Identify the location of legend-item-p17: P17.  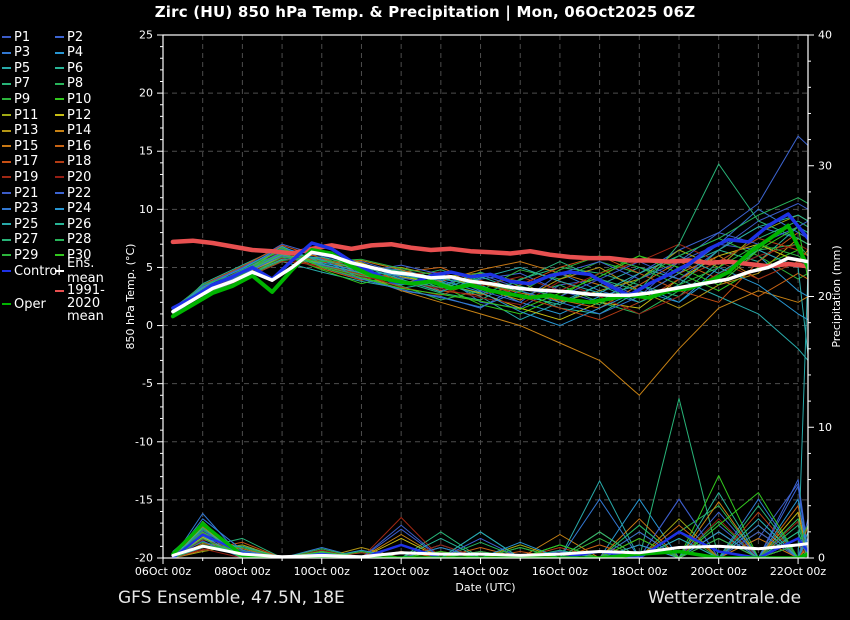
(20, 162).